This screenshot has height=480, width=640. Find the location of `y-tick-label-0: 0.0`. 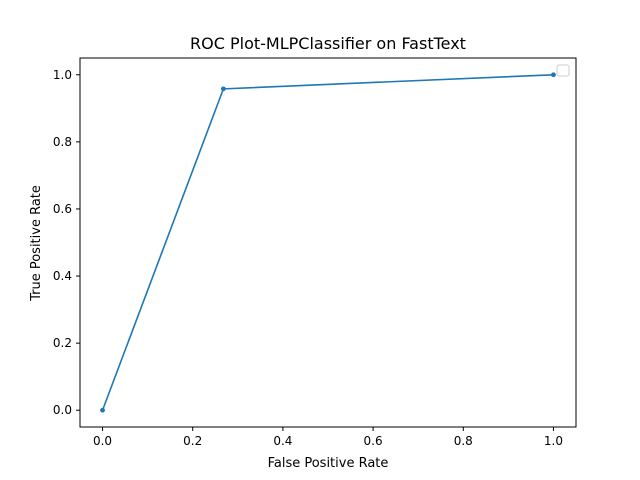

y-tick-label-0: 0.0 is located at coordinates (62, 410).